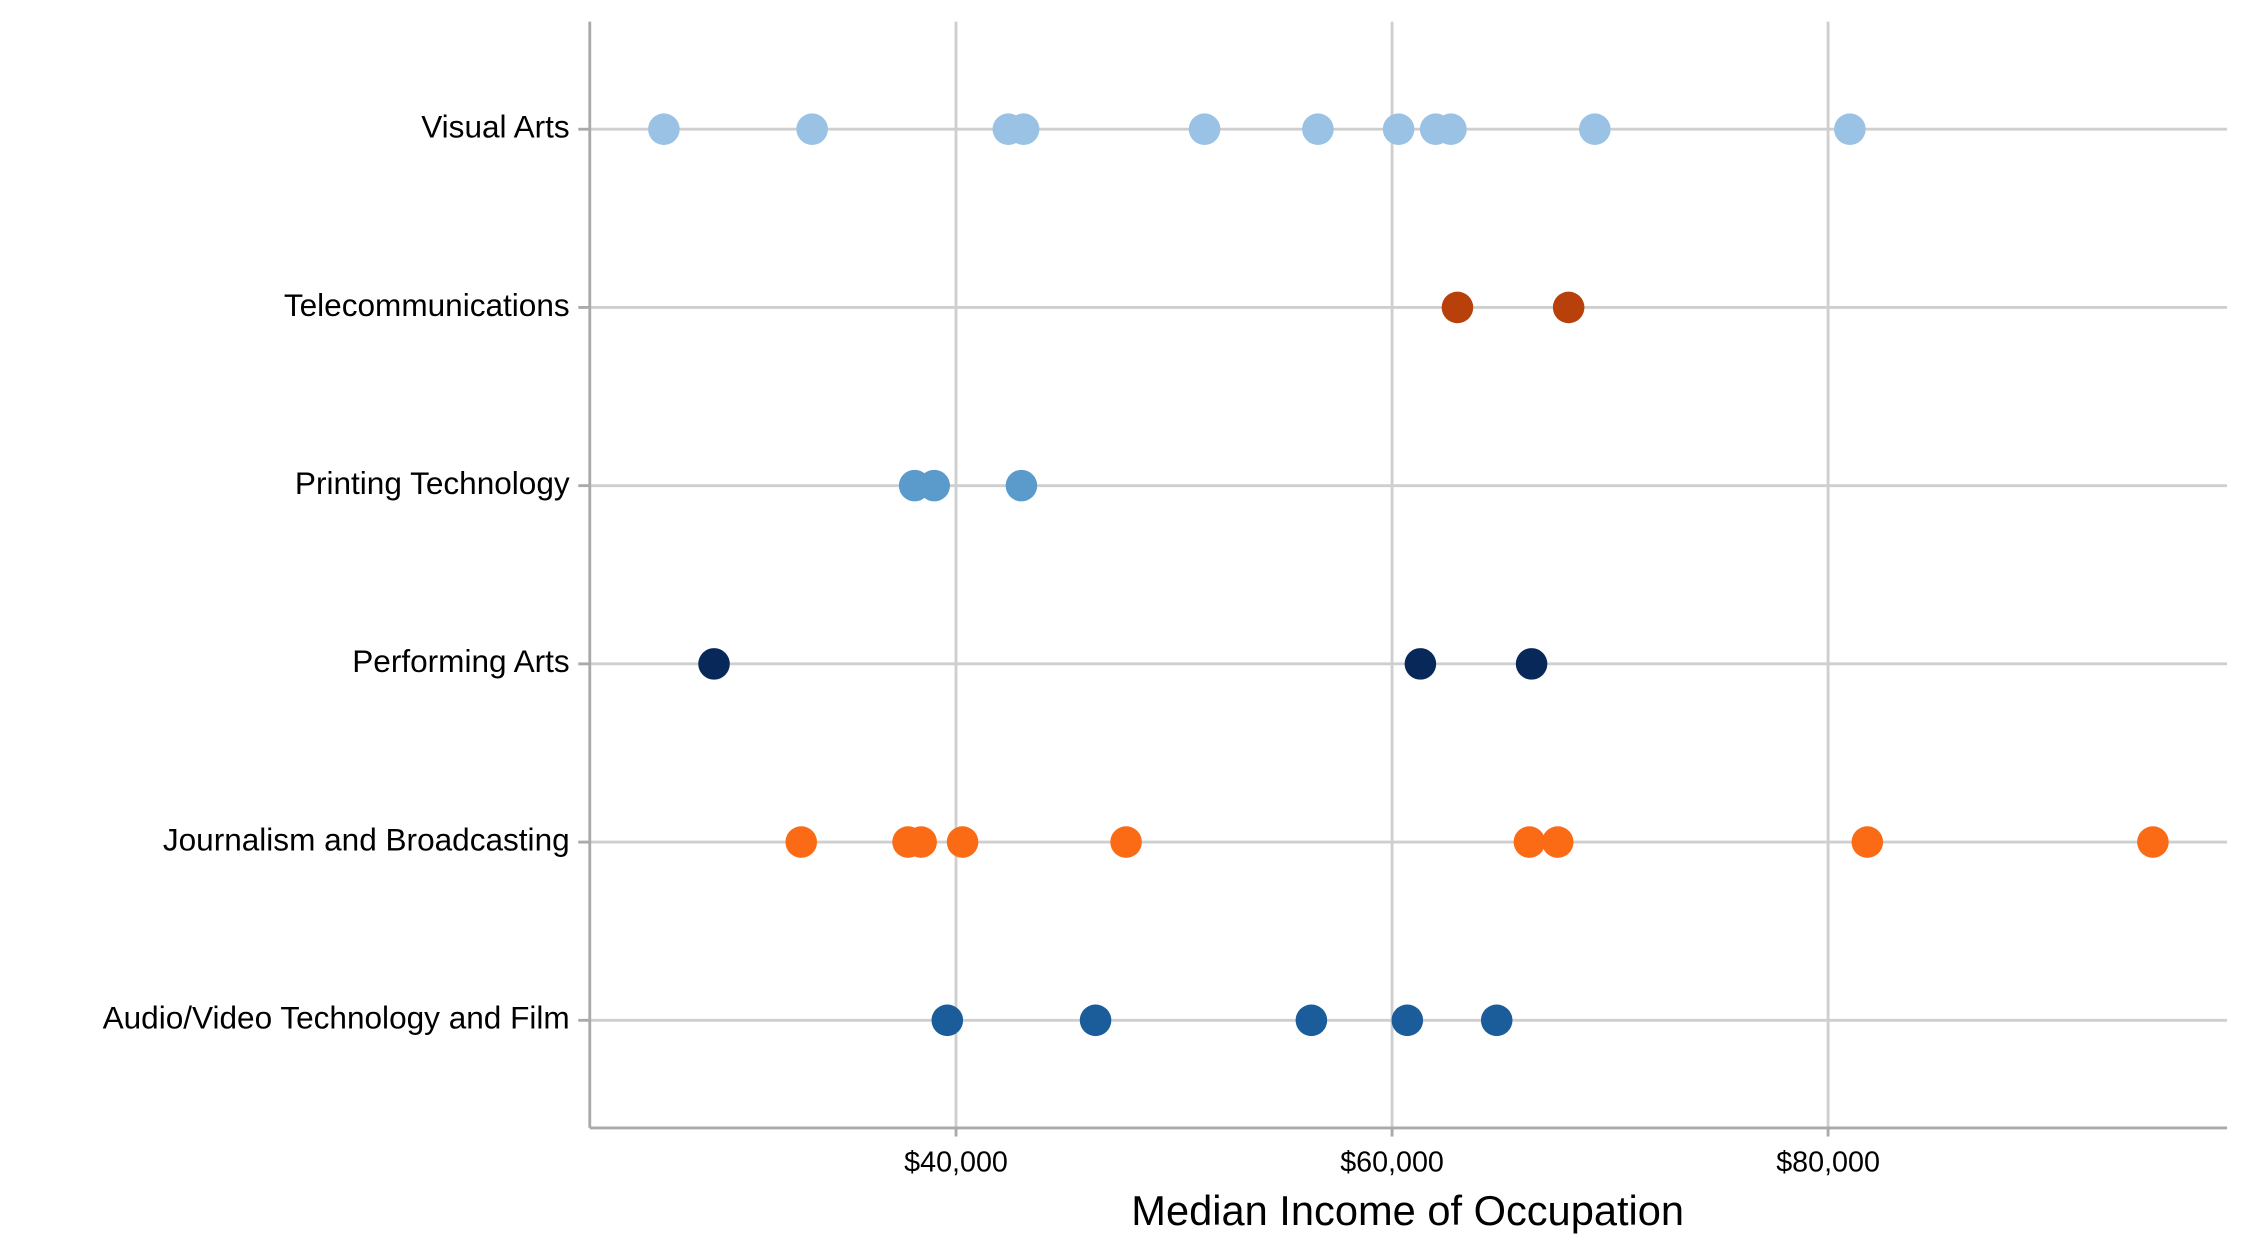  I want to click on y-tick-label: Telecommunications, so click(427, 305).